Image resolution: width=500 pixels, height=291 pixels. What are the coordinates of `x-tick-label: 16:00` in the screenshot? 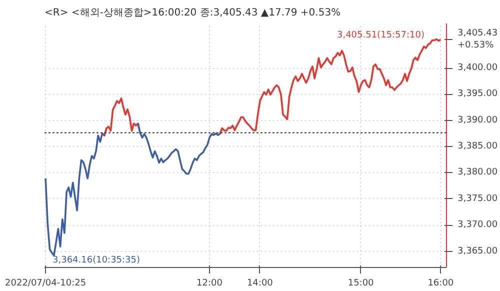 It's located at (441, 283).